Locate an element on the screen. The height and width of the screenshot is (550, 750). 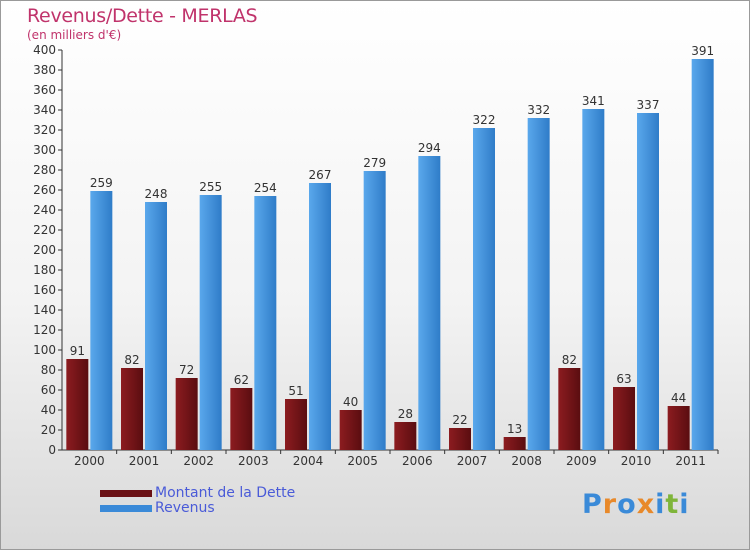
y-tick-label: 220 is located at coordinates (44, 230).